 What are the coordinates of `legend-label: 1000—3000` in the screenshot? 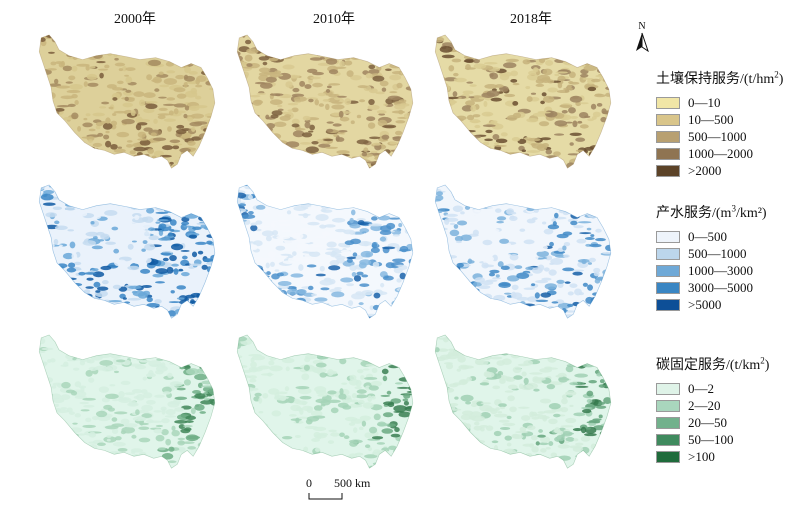 It's located at (720, 270).